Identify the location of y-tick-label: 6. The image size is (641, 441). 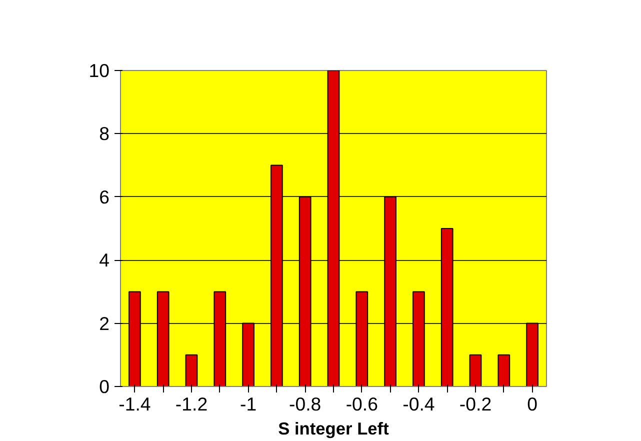
(104, 197).